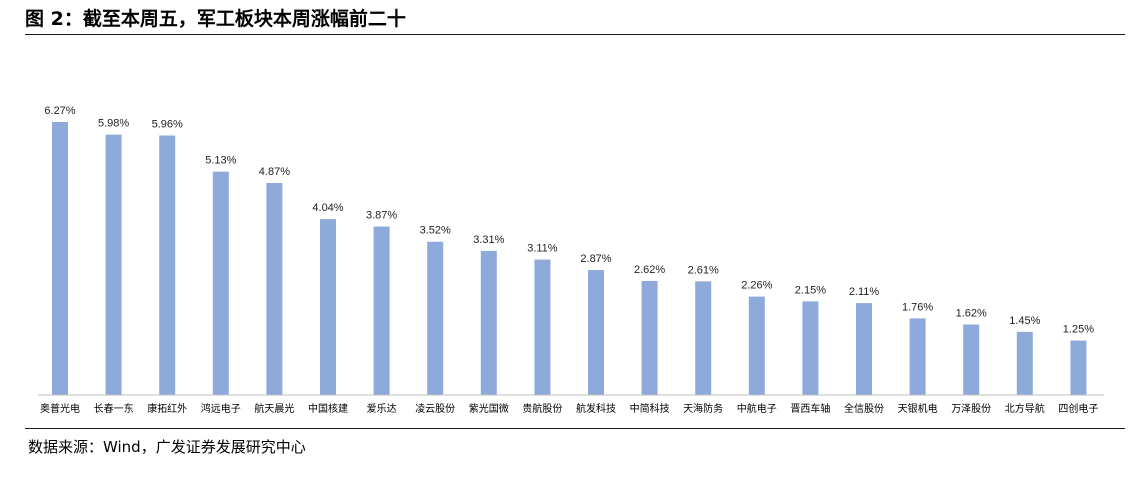  Describe the element at coordinates (971, 409) in the screenshot. I see `category-label-18: 万泽股份` at that location.